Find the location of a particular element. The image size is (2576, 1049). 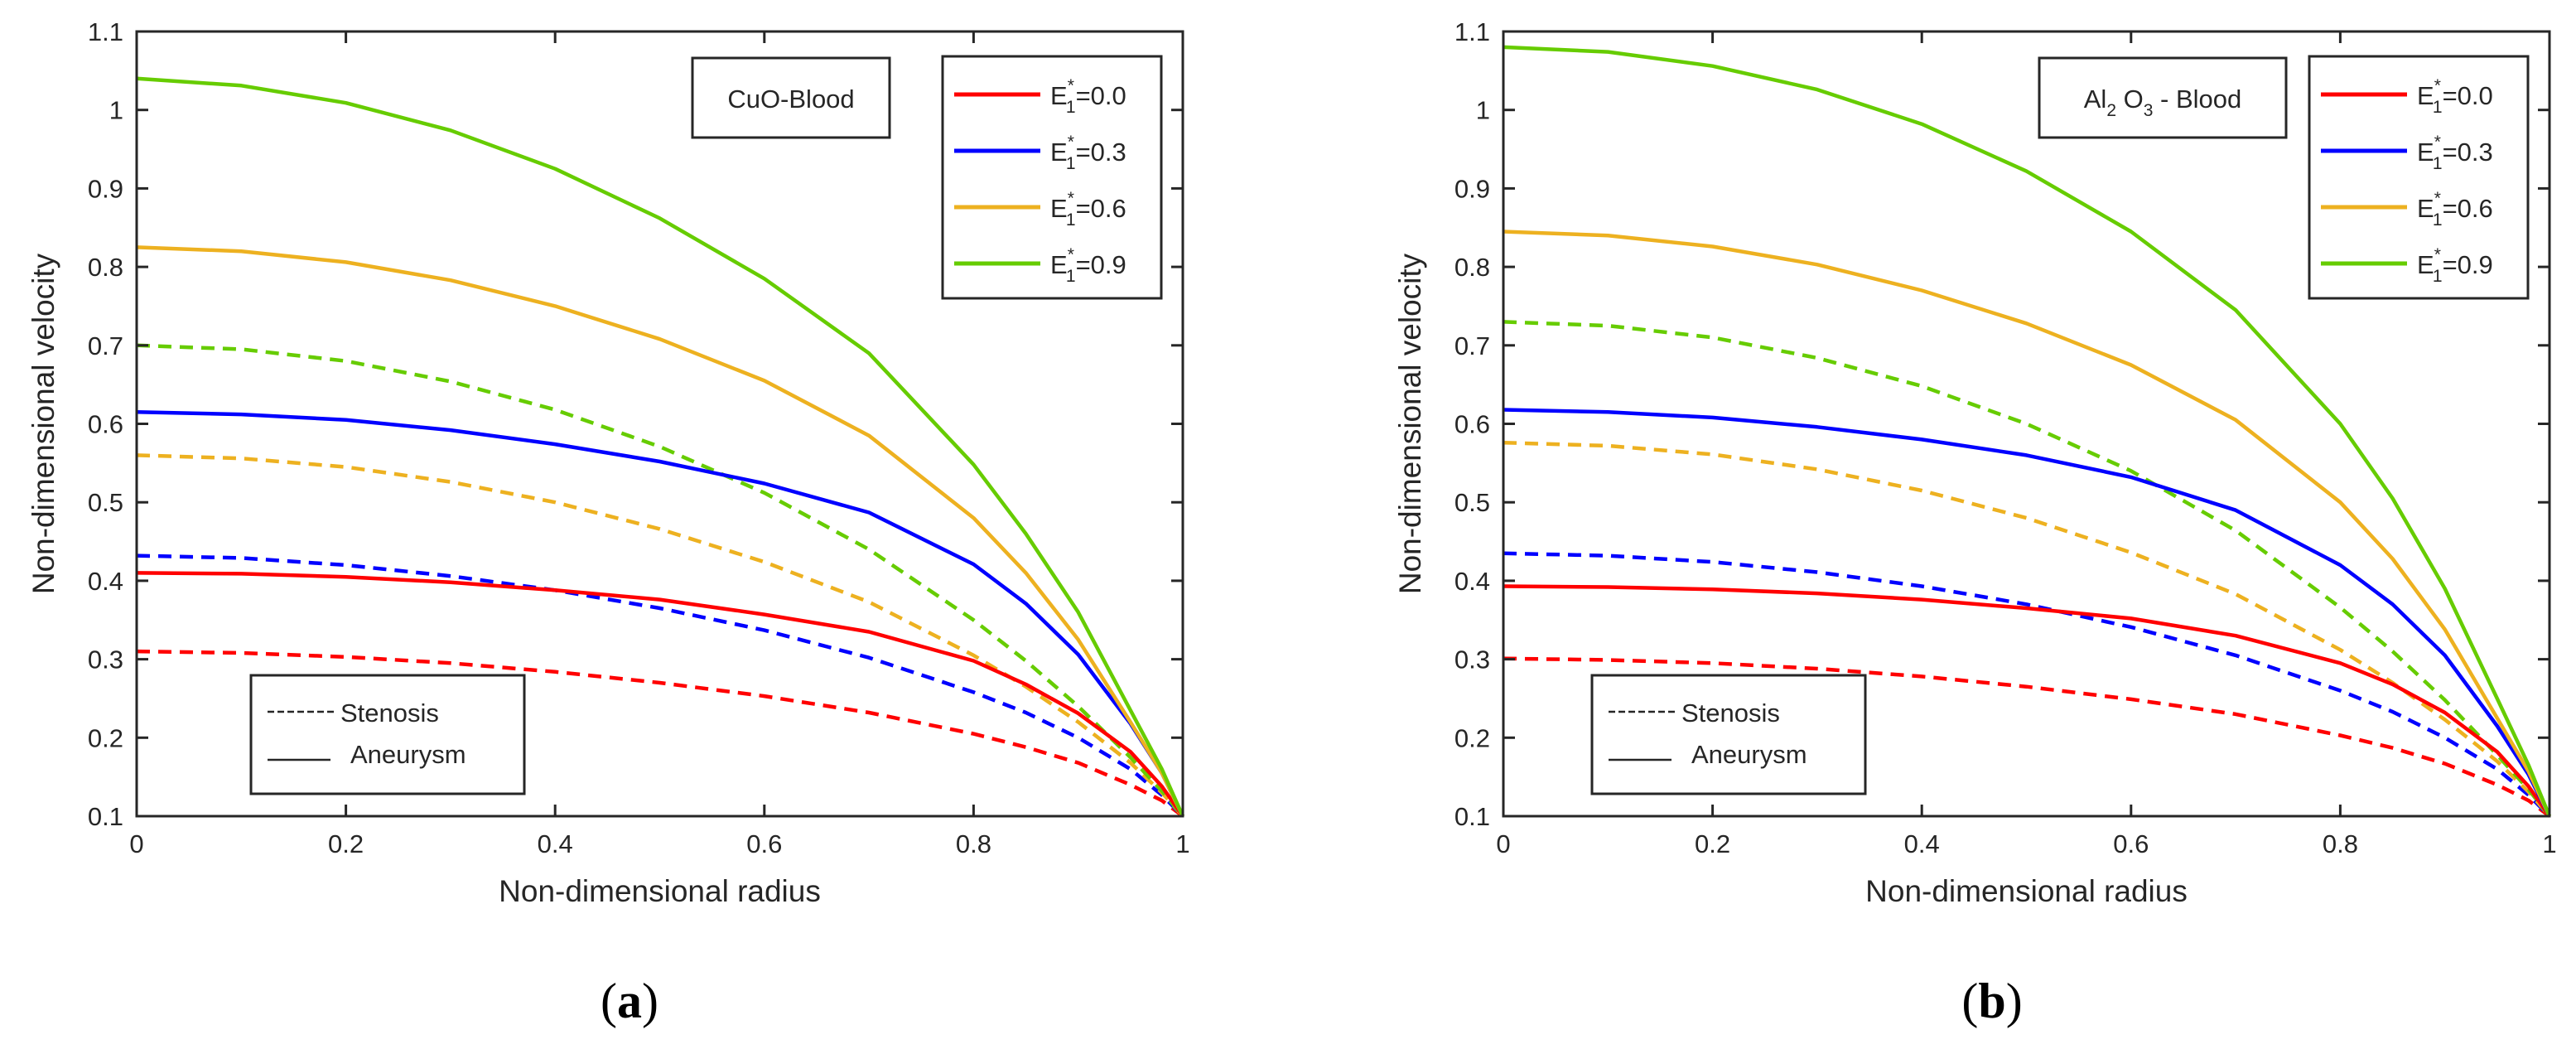

chart-b-style-legend-label: Stenosis is located at coordinates (1731, 714).